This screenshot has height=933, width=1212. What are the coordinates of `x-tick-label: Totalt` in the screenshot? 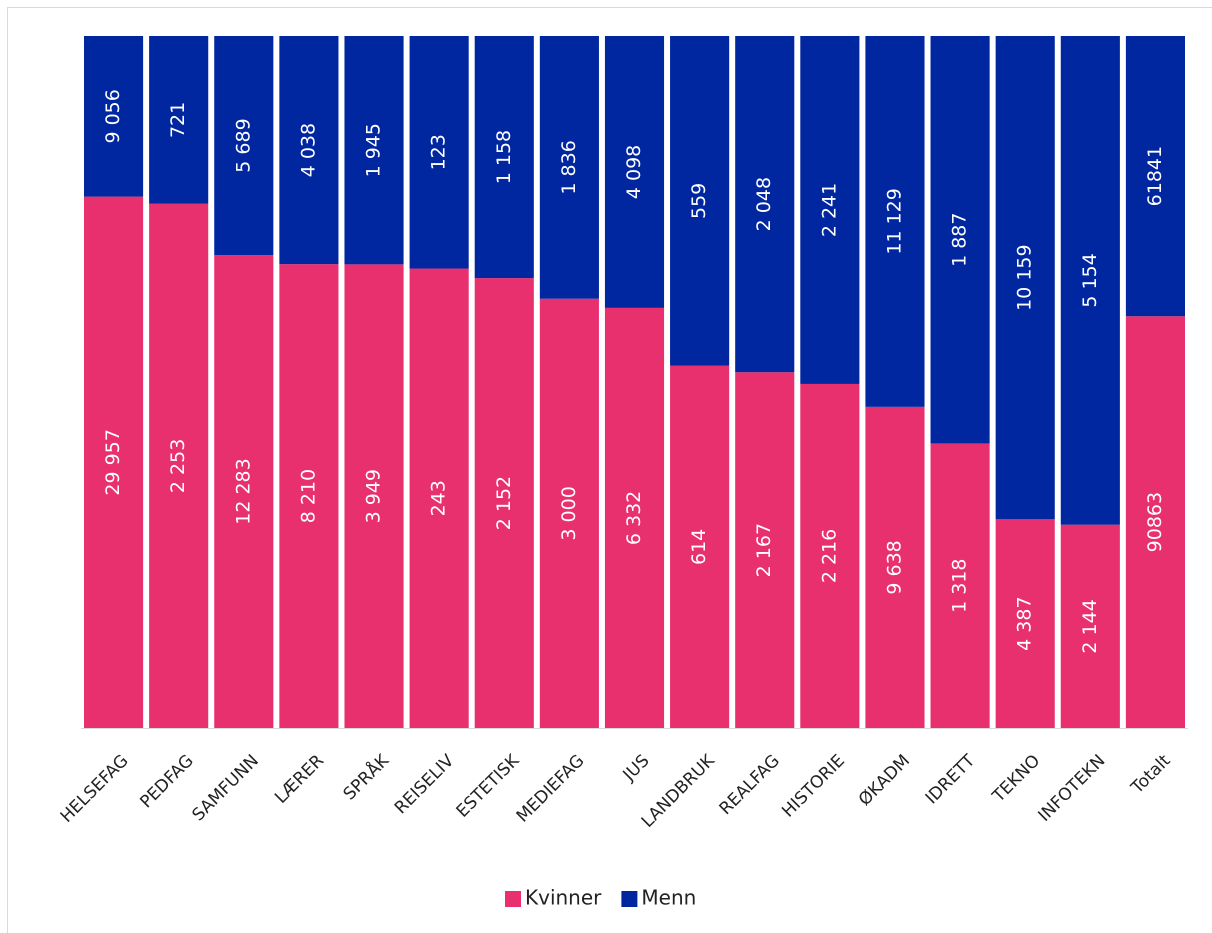 It's located at (1151, 775).